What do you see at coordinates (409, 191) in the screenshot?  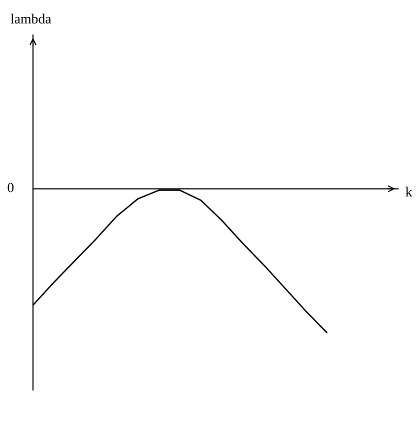 I see `x-axis-title: k` at bounding box center [409, 191].